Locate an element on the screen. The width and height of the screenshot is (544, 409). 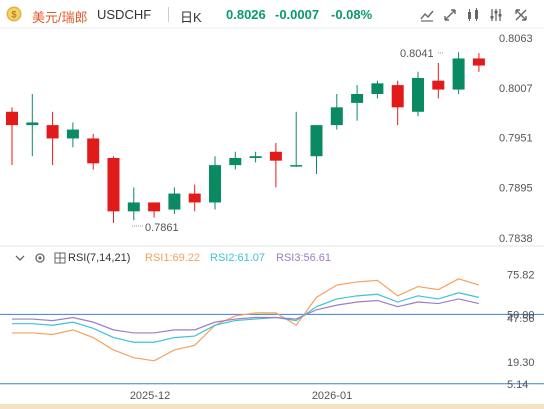
collapse-icon is located at coordinates (20, 258).